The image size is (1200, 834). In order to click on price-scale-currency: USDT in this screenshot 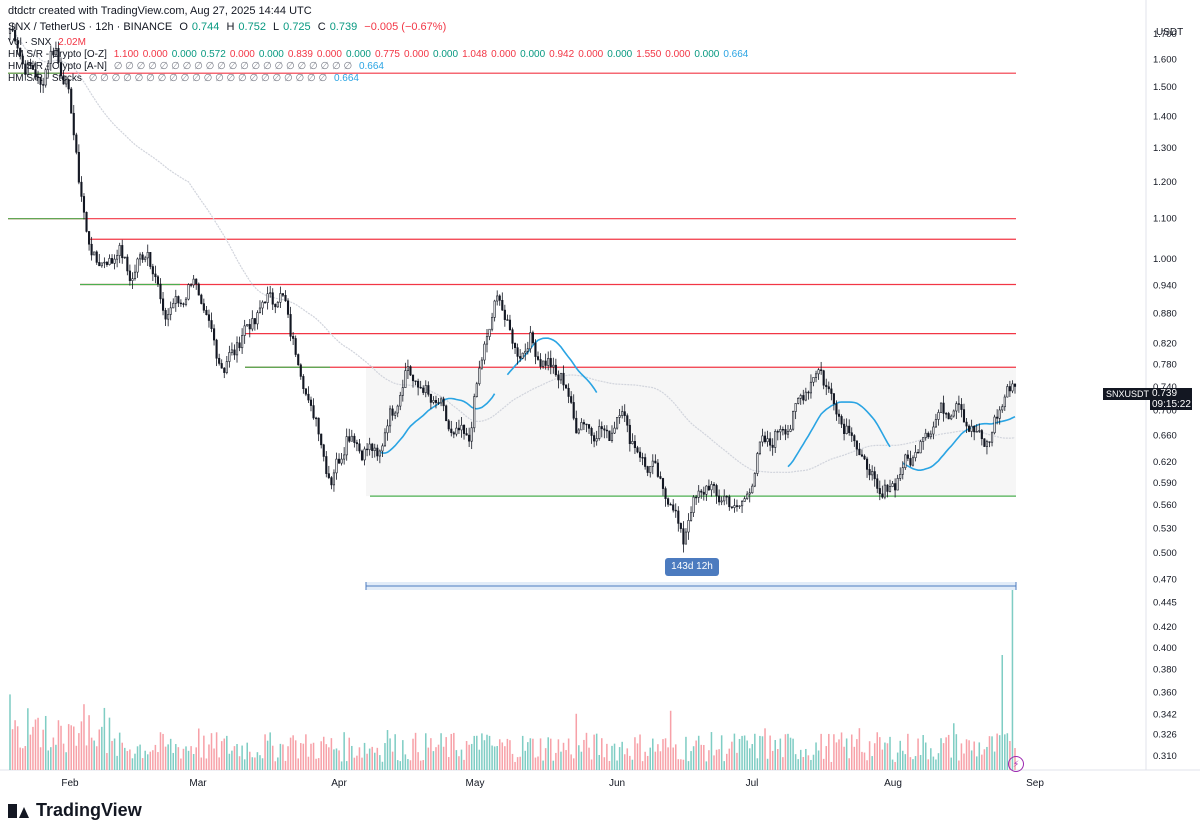, I will do `click(1170, 32)`.